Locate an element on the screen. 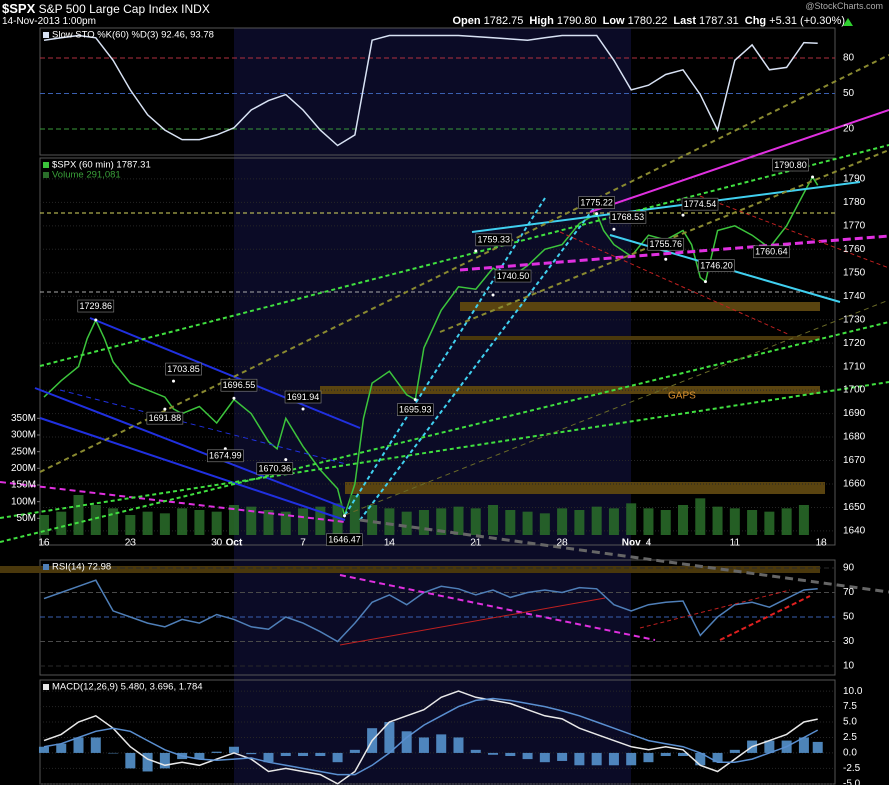 The width and height of the screenshot is (889, 785). y-tick-label: 10 is located at coordinates (849, 666).